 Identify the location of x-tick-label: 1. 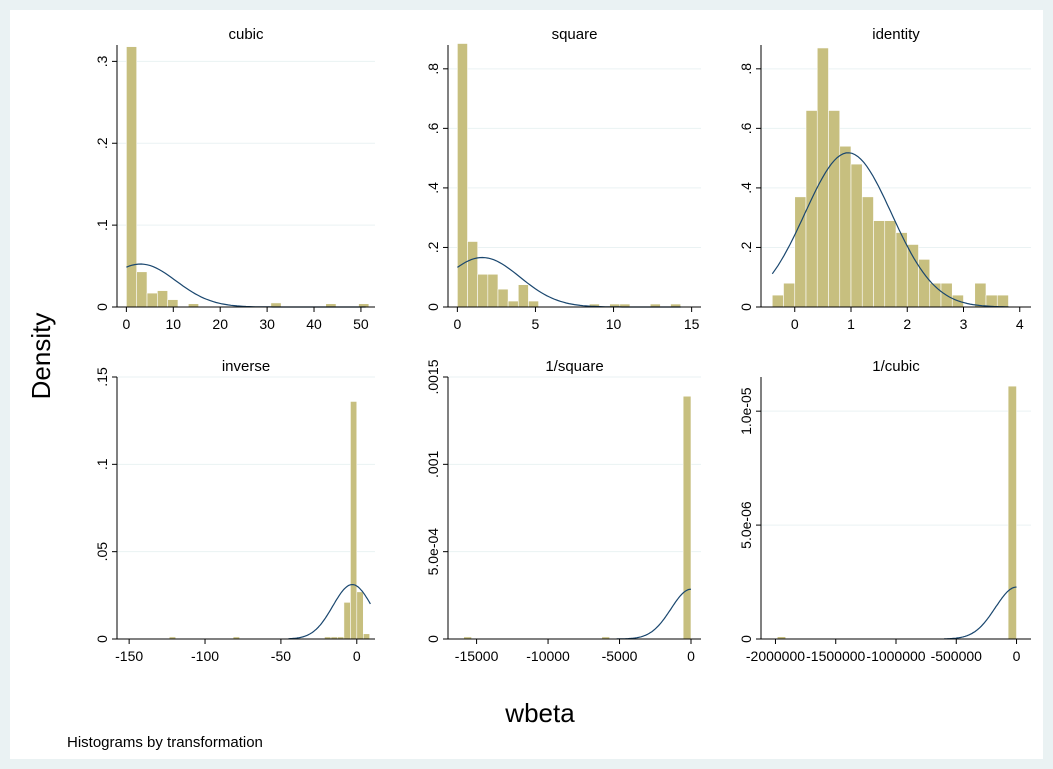
(851, 324).